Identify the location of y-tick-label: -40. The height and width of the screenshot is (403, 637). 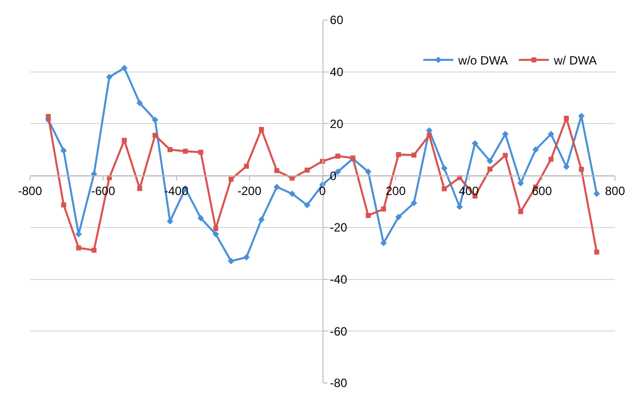
(339, 279).